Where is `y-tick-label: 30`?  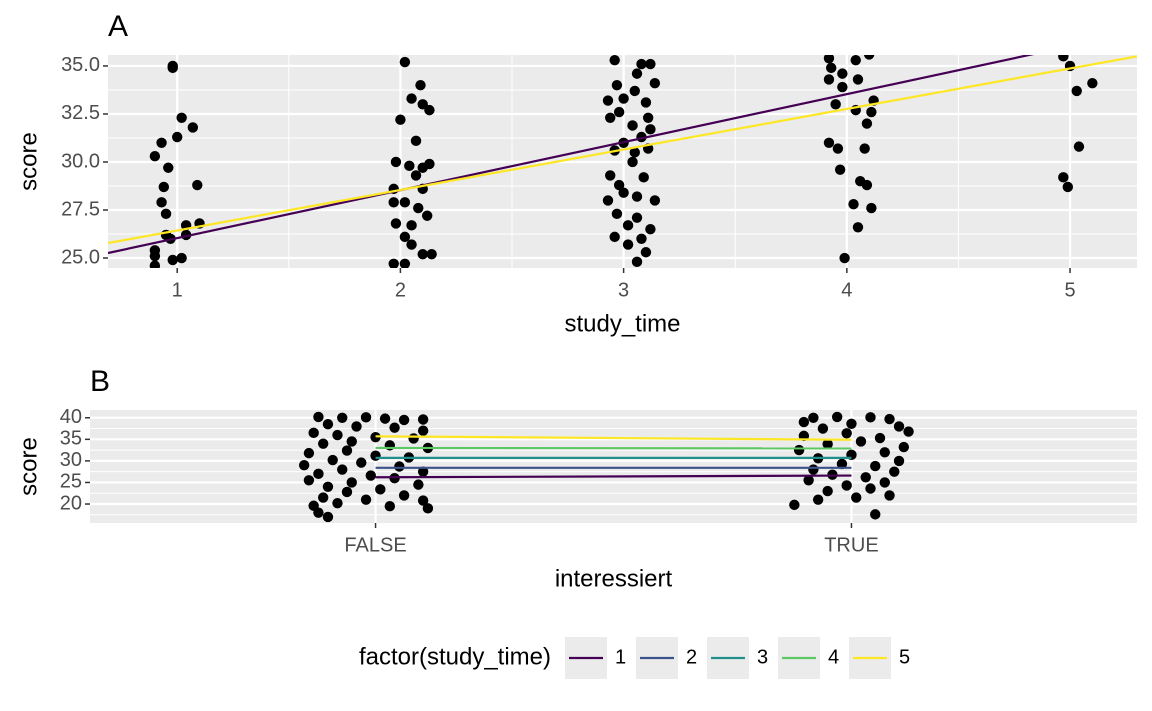
y-tick-label: 30 is located at coordinates (71, 460).